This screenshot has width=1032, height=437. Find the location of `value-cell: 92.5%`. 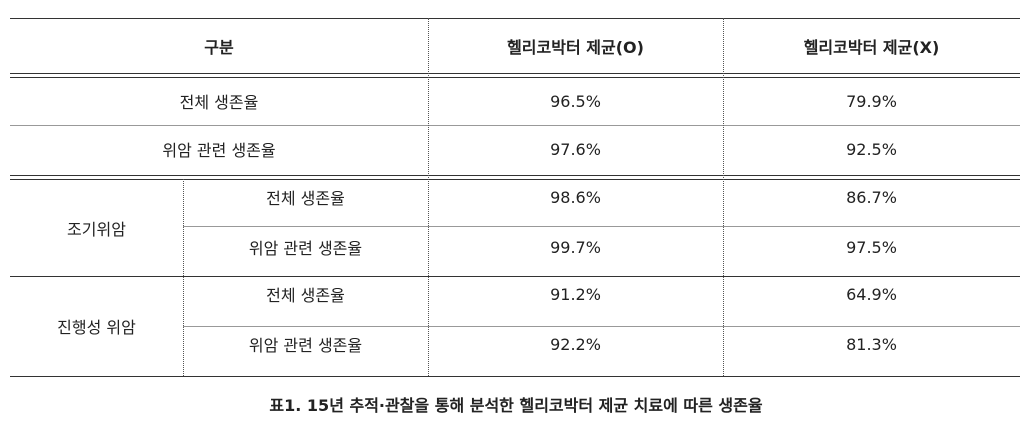

value-cell: 92.5% is located at coordinates (871, 149).